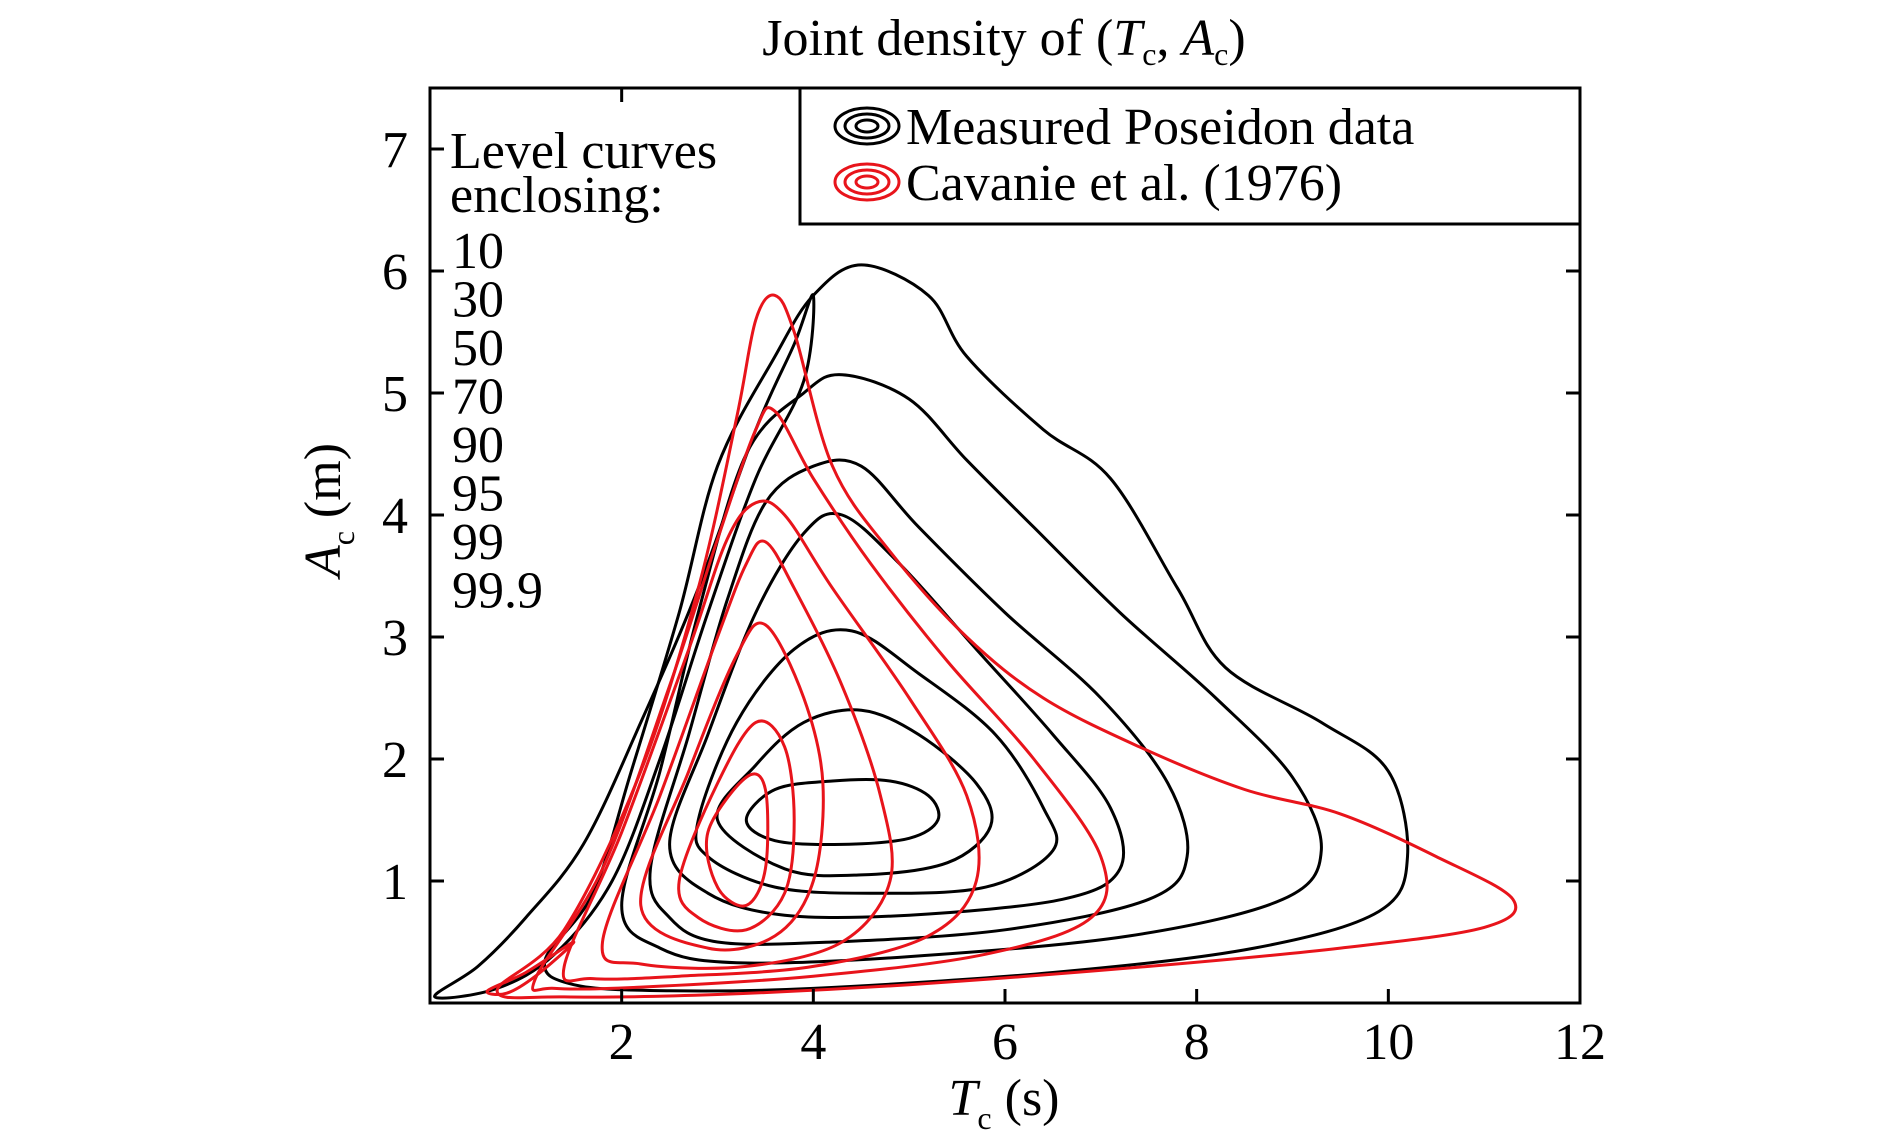  Describe the element at coordinates (395, 882) in the screenshot. I see `y-tick-label: 1` at that location.